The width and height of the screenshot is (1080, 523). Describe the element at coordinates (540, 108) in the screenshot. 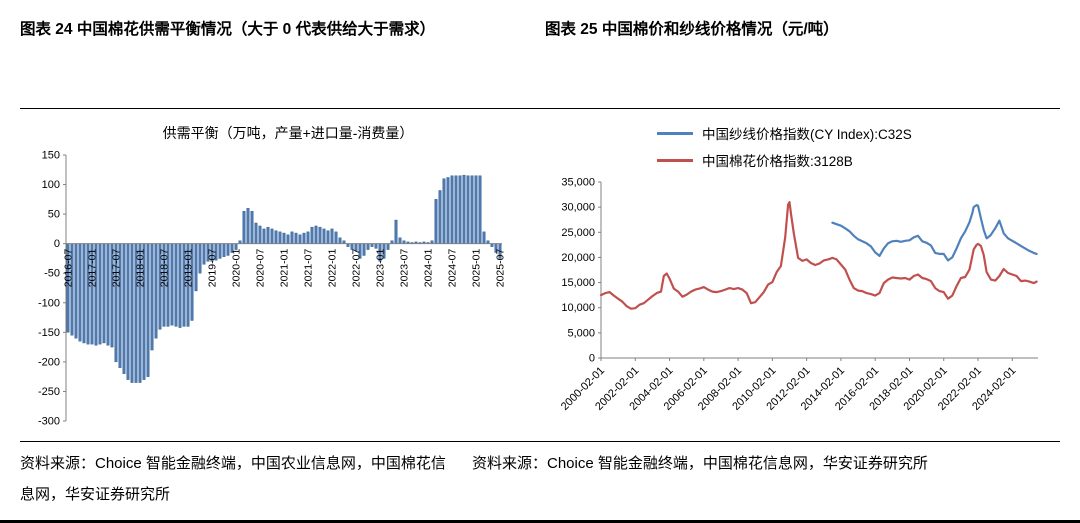

I see `divider-top` at that location.